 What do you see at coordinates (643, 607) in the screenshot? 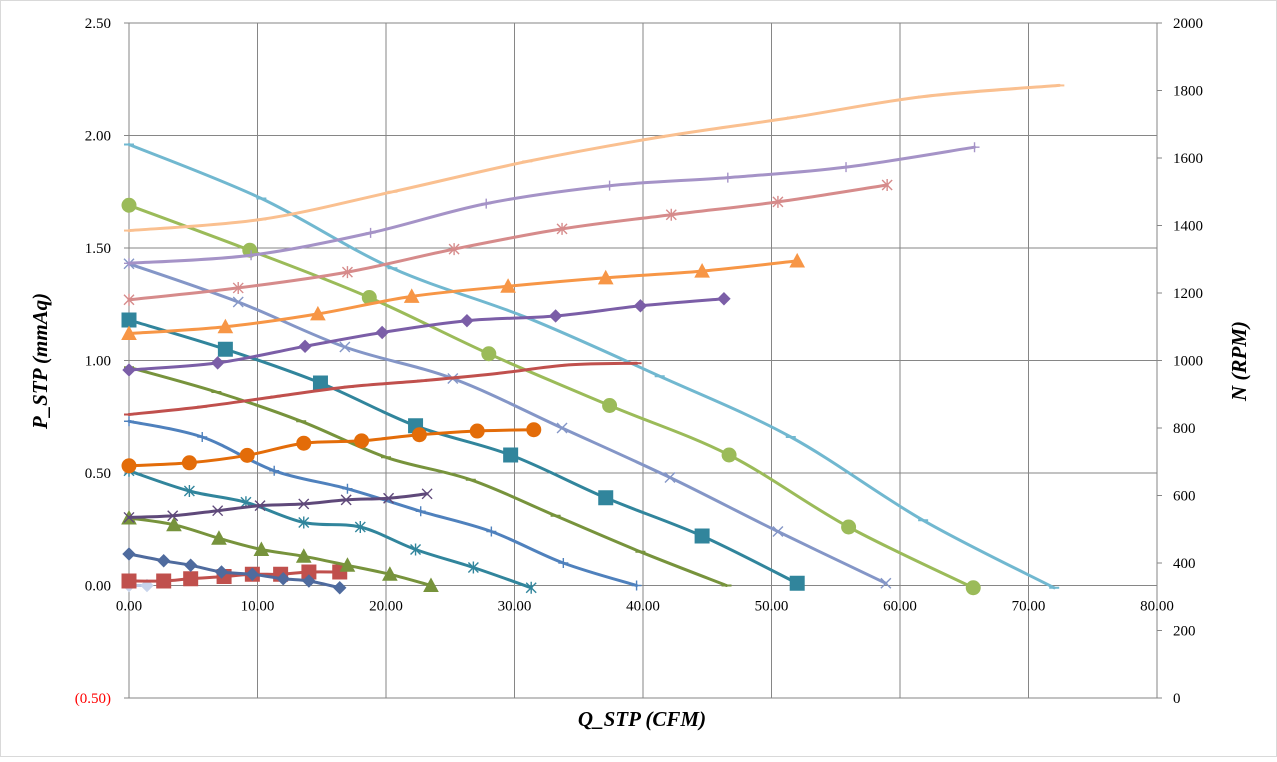
I see `x-tick-label: 40.00` at bounding box center [643, 607].